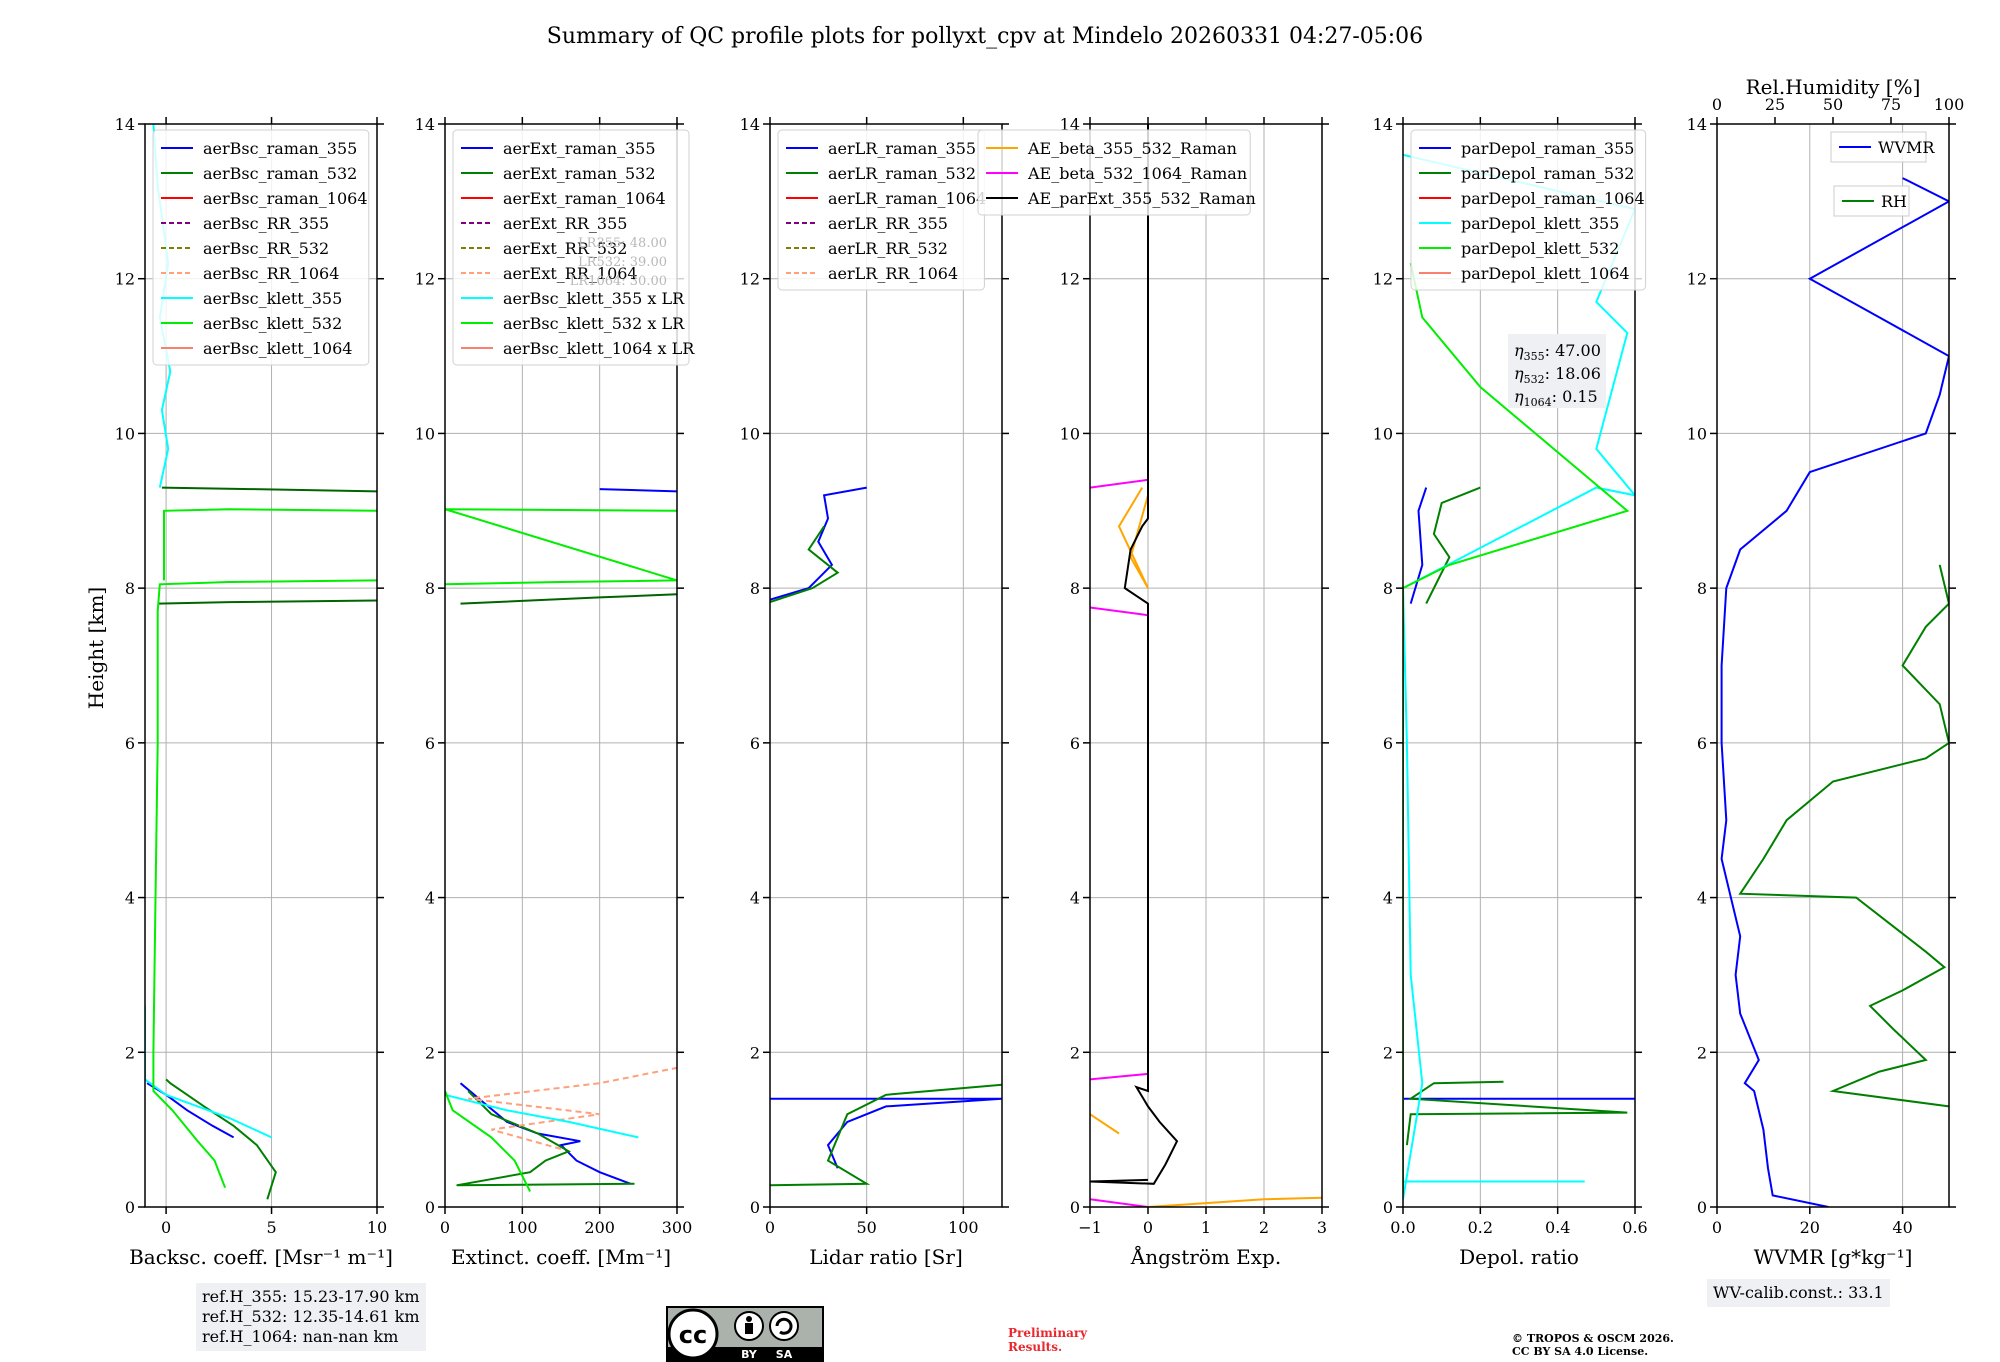  I want to click on x-tick-label: 0.6, so click(1634, 1227).